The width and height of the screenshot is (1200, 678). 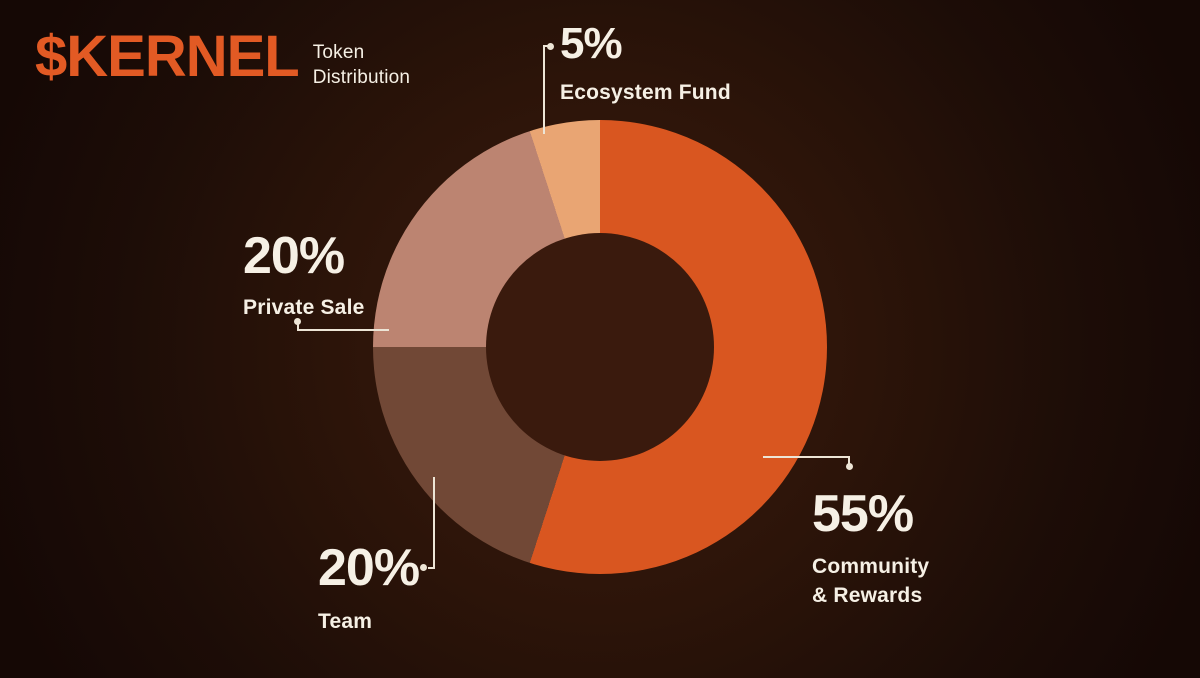 What do you see at coordinates (298, 326) in the screenshot?
I see `leader-line-private-sale-vertical` at bounding box center [298, 326].